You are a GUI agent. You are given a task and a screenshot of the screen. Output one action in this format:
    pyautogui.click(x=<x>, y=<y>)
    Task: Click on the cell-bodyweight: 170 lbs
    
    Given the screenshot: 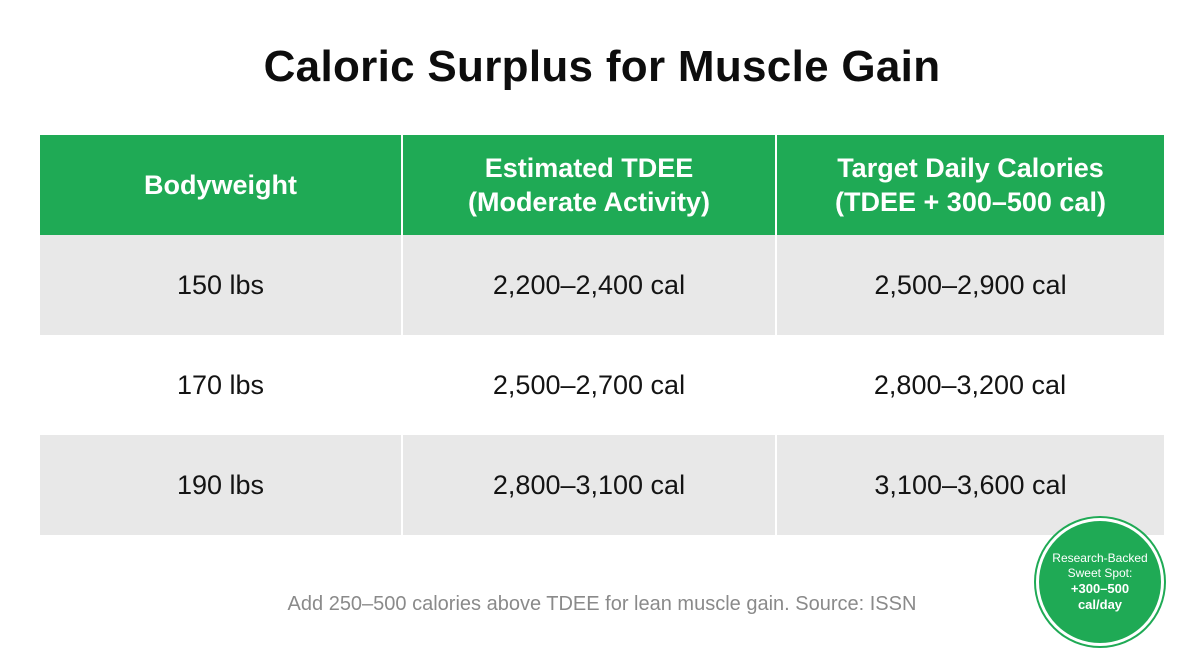 What is the action you would take?
    pyautogui.click(x=221, y=385)
    